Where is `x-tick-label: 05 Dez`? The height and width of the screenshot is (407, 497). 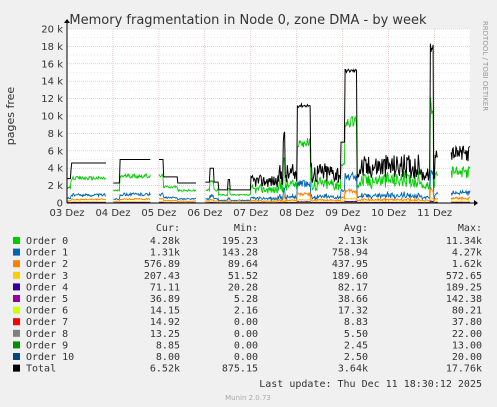
x-tick-label: 05 Dez is located at coordinates (158, 213).